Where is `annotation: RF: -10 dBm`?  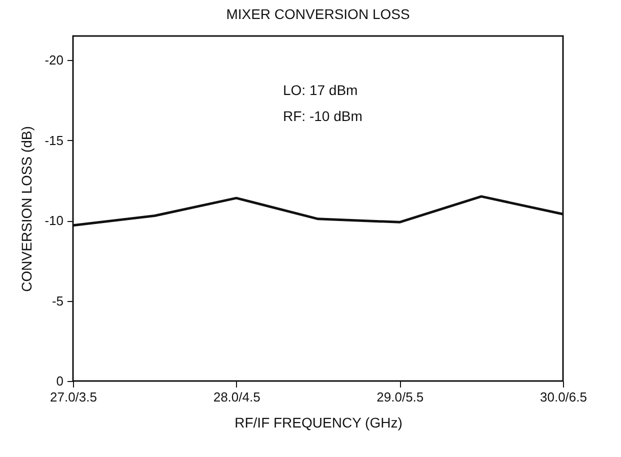
annotation: RF: -10 dBm is located at coordinates (322, 116).